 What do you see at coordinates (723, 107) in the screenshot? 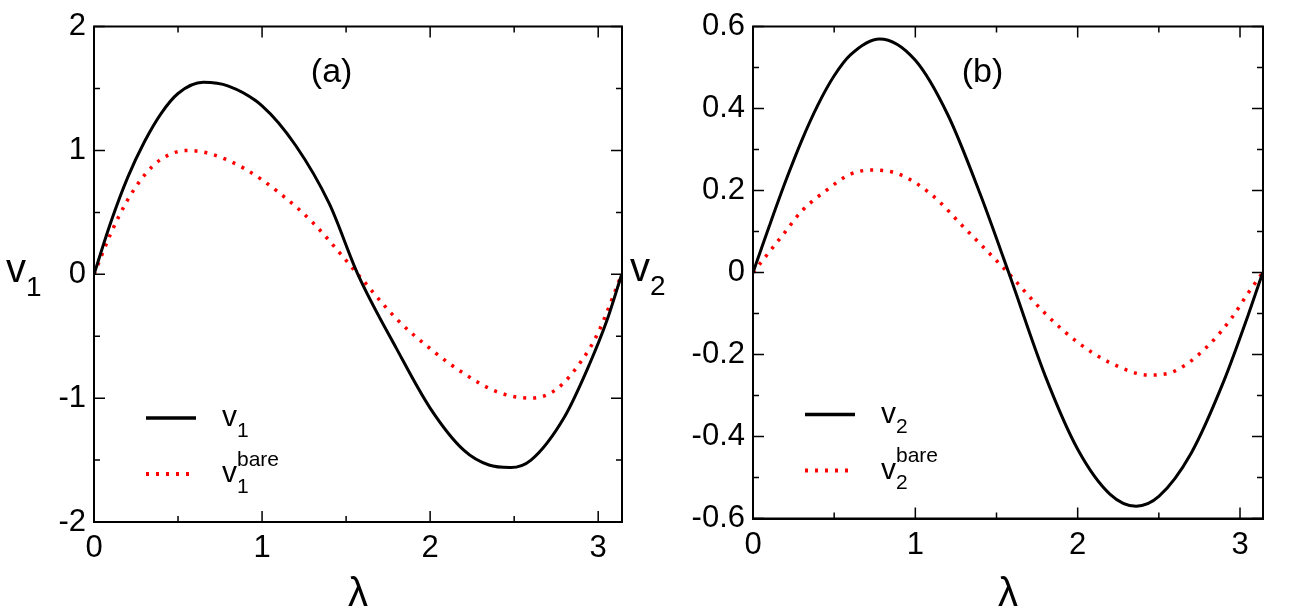
I see `y-tick-label: 0.4` at bounding box center [723, 107].